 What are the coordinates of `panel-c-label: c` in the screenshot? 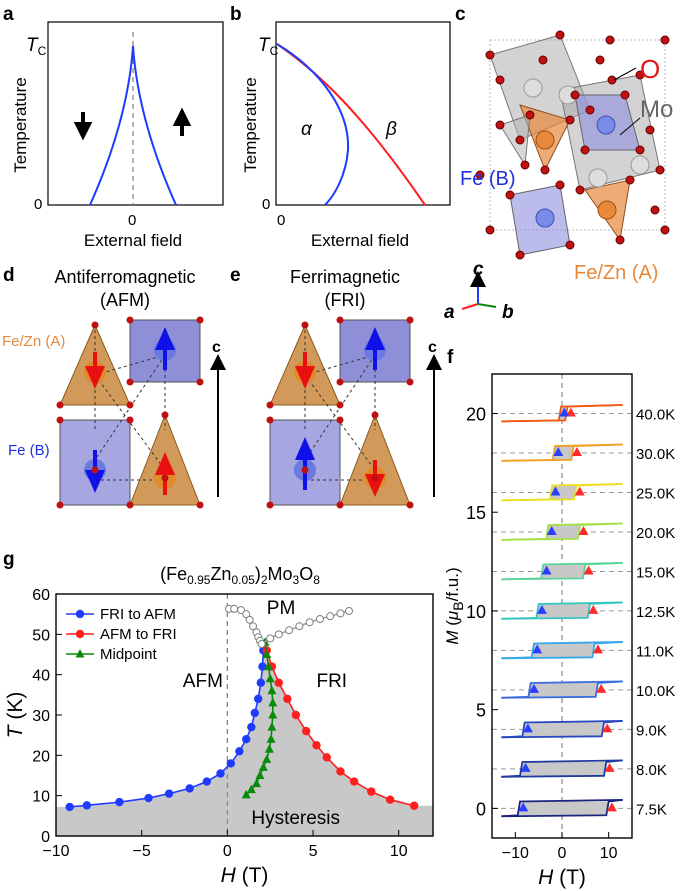 It's located at (460, 14).